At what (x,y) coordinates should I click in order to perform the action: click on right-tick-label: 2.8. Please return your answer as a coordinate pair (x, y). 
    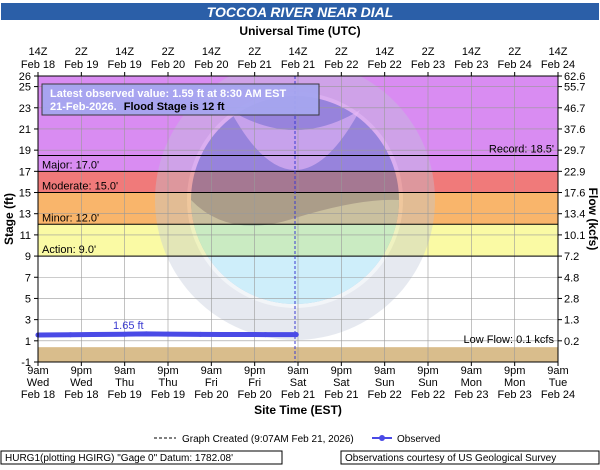
    Looking at the image, I should click on (571, 299).